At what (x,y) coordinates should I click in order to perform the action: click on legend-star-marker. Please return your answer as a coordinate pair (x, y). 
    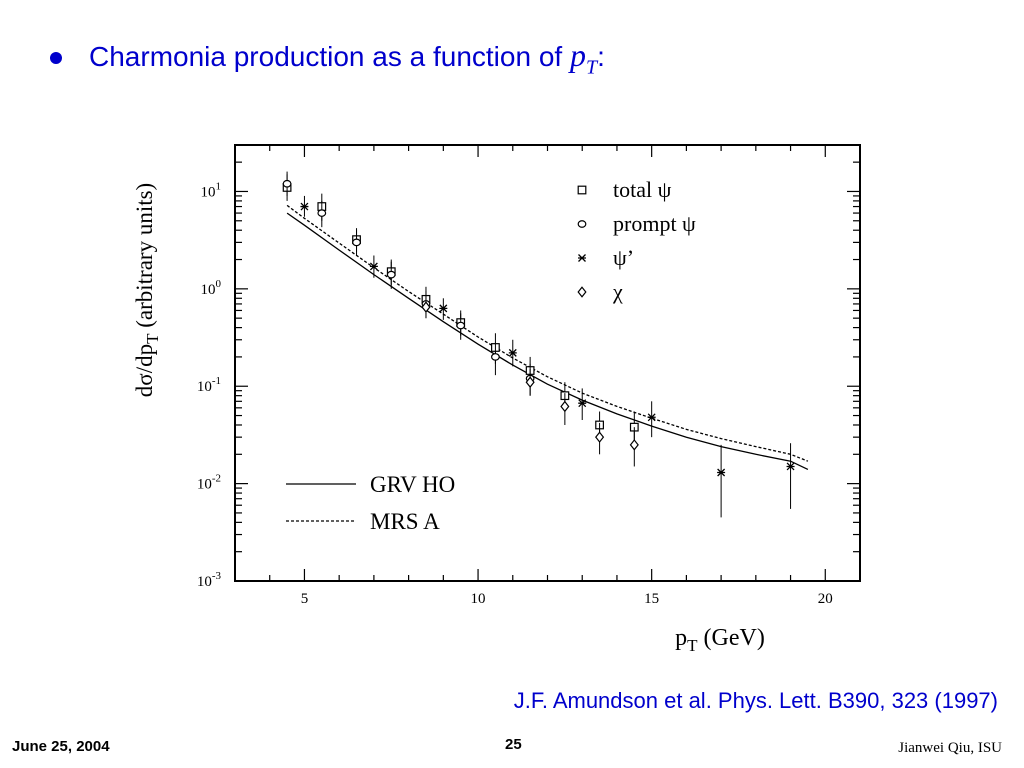
    Looking at the image, I should click on (582, 258).